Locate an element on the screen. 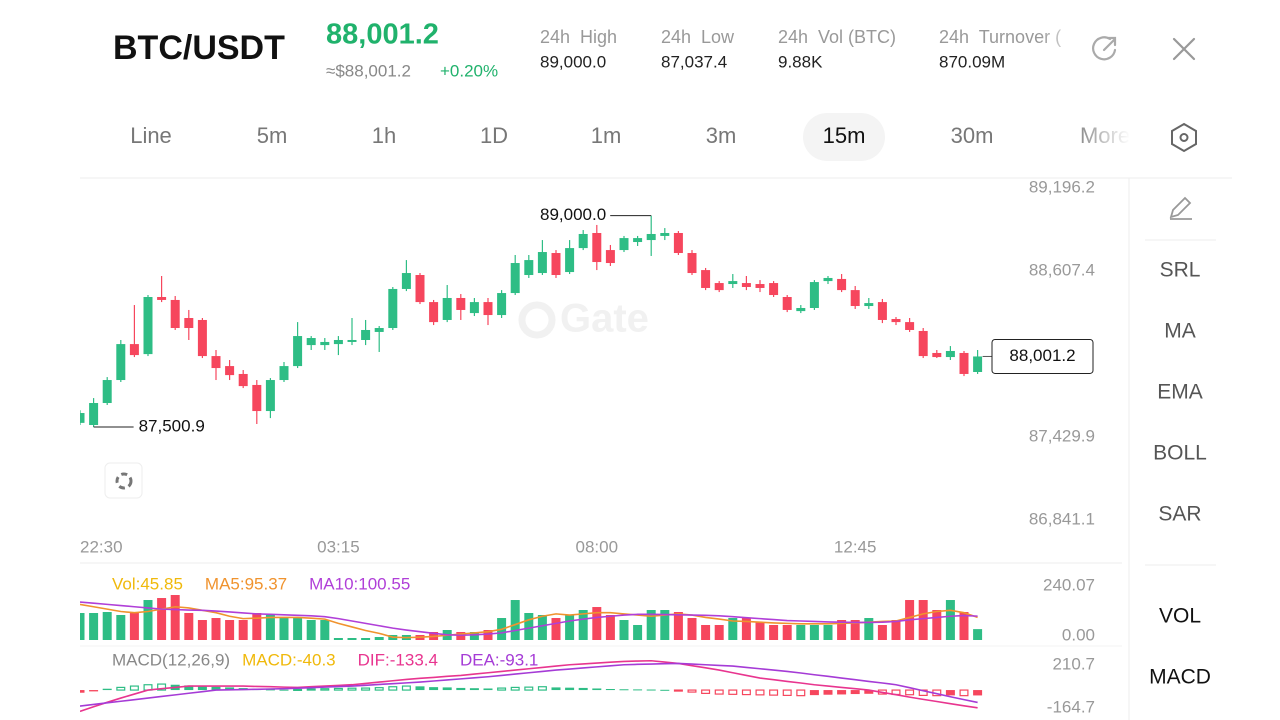  tab: 15m is located at coordinates (844, 135).